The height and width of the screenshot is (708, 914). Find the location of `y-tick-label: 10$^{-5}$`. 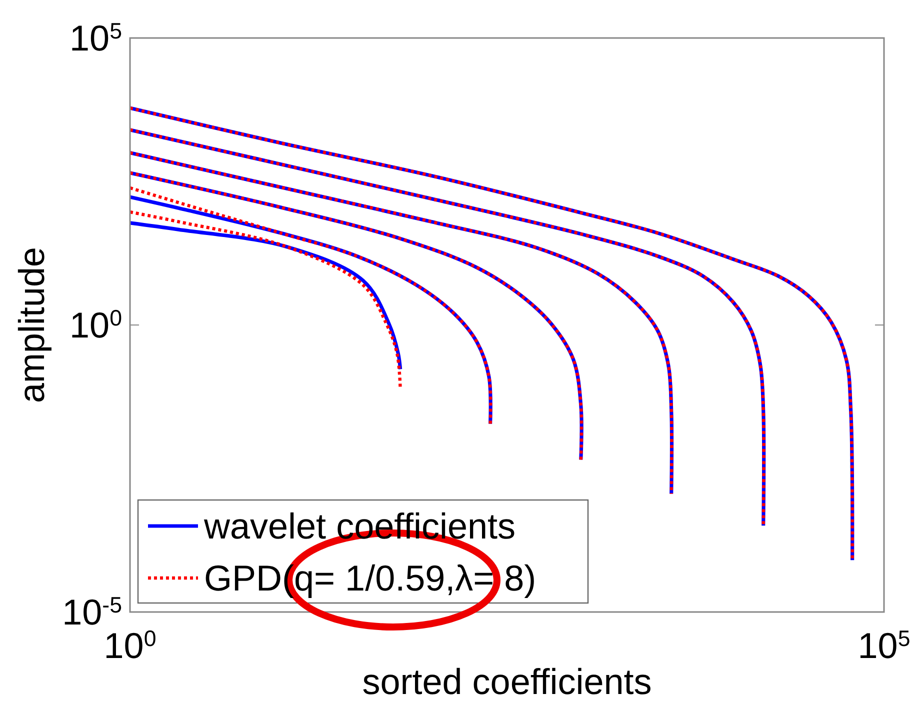

y-tick-label: 10$^{-5}$ is located at coordinates (92, 612).